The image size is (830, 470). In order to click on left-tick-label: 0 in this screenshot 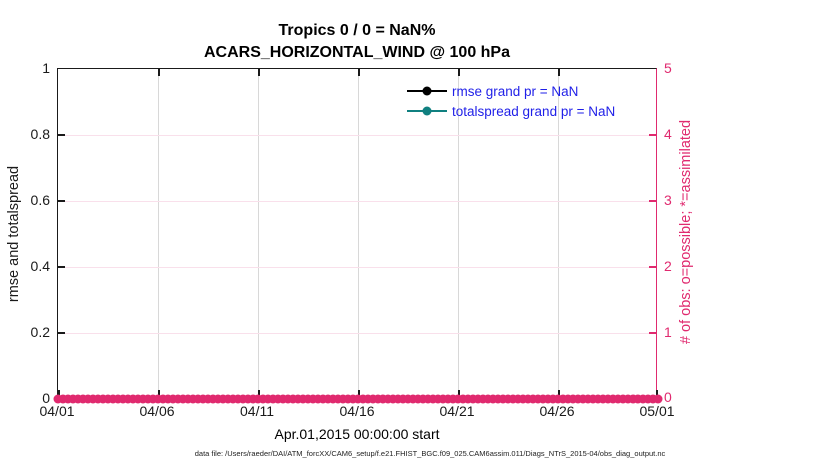, I will do `click(46, 398)`.